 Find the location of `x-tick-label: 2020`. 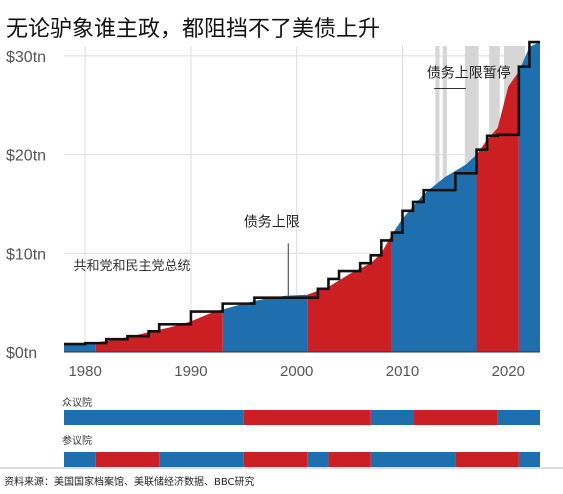

x-tick-label: 2020 is located at coordinates (508, 371).